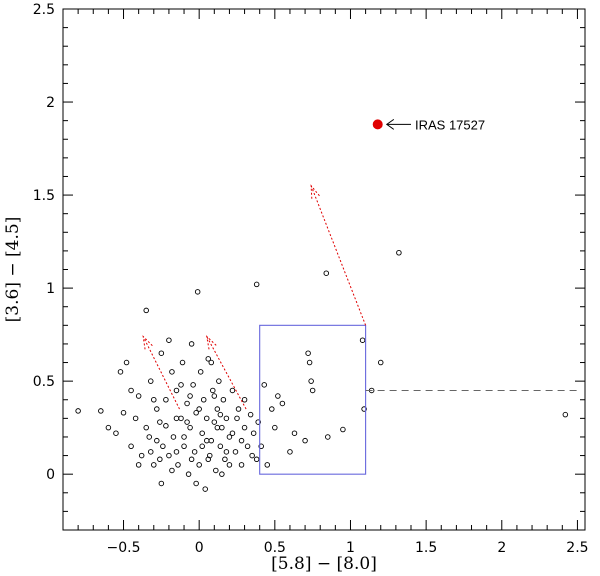 Image resolution: width=600 pixels, height=576 pixels. Describe the element at coordinates (450, 124) in the screenshot. I see `annotation-label: IRAS 17527` at that location.